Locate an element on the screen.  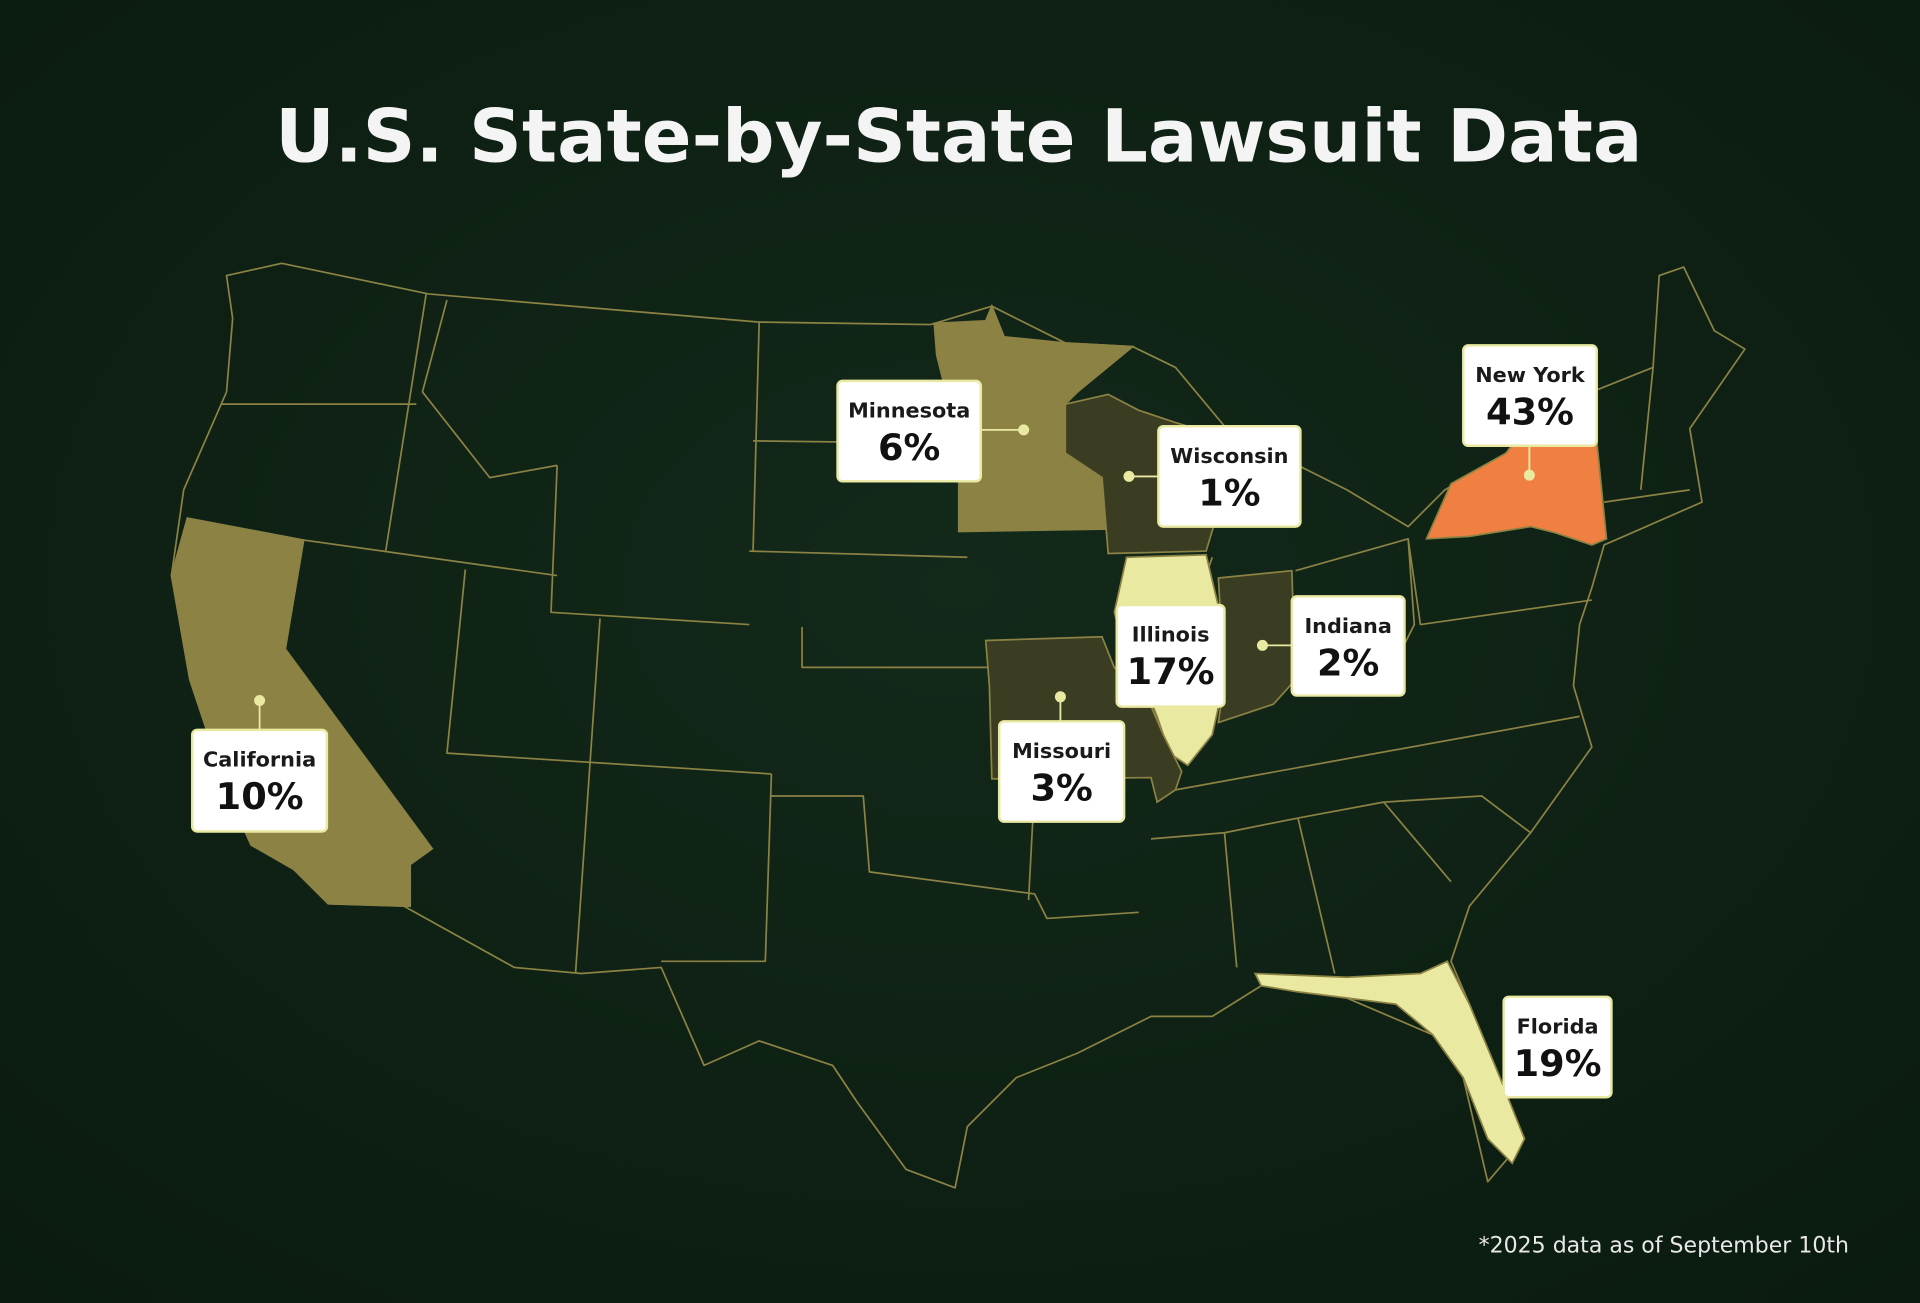
state-name: New York is located at coordinates (1530, 375).